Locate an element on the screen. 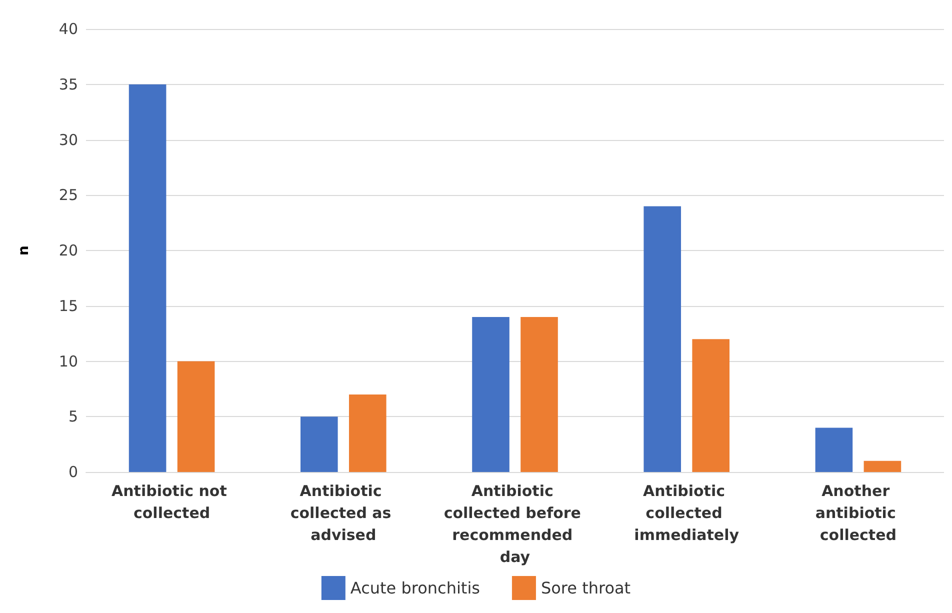 This screenshot has height=613, width=952. y-tick-label: 5 is located at coordinates (73, 417).